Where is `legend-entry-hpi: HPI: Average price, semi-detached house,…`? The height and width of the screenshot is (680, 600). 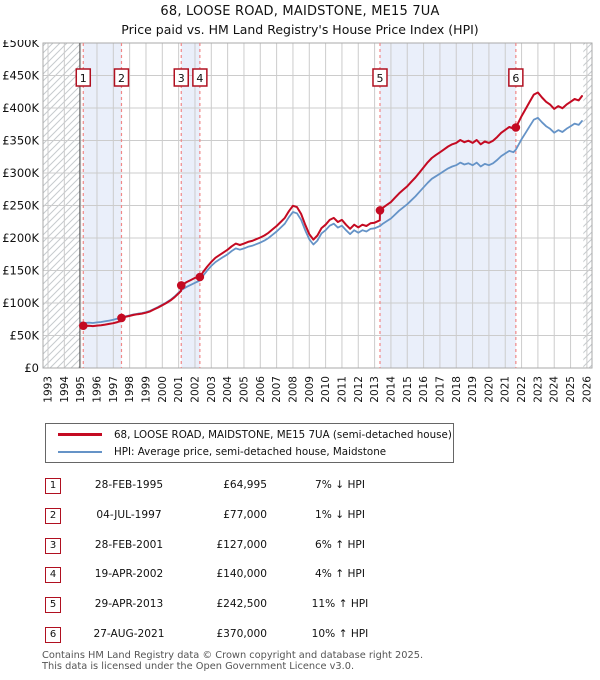
legend-entry-hpi: HPI: Average price, semi-detached house,… is located at coordinates (249, 452).